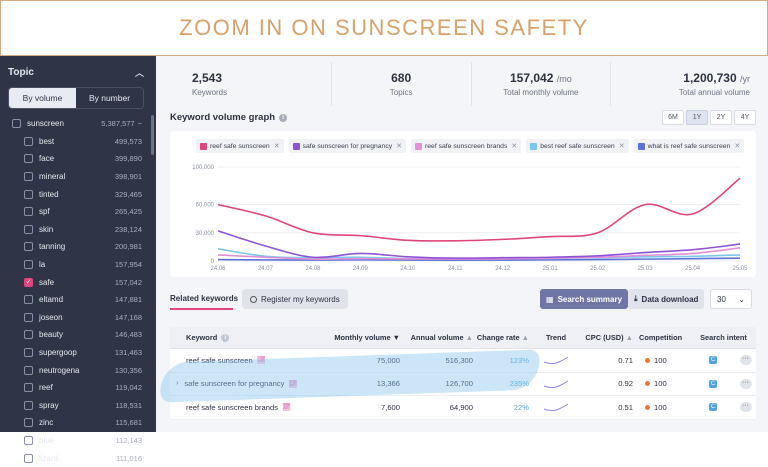 Image resolution: width=768 pixels, height=467 pixels. I want to click on topic-item-sunscreen: sunscreen 5,387,577 −, so click(73, 124).